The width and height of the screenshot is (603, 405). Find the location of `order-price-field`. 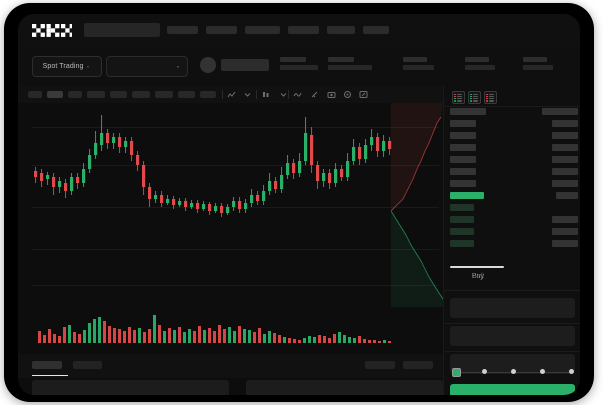

order-price-field is located at coordinates (512, 308).